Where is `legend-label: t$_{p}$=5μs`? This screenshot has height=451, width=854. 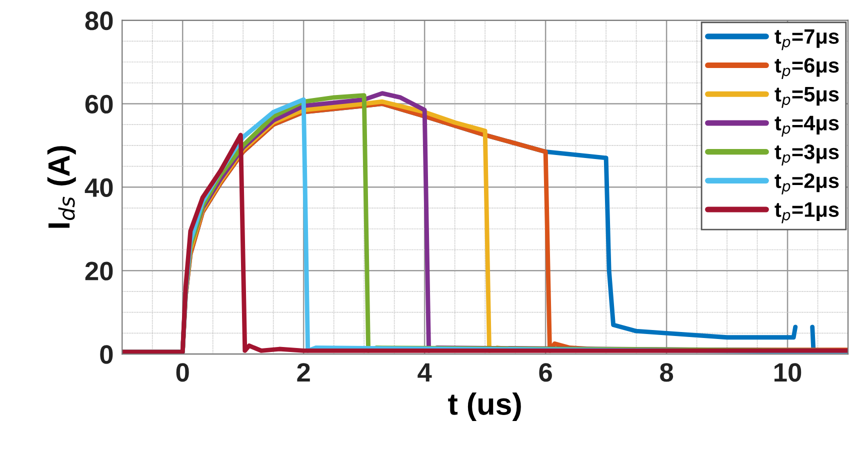
legend-label: t$_{p}$=5μs is located at coordinates (806, 97).